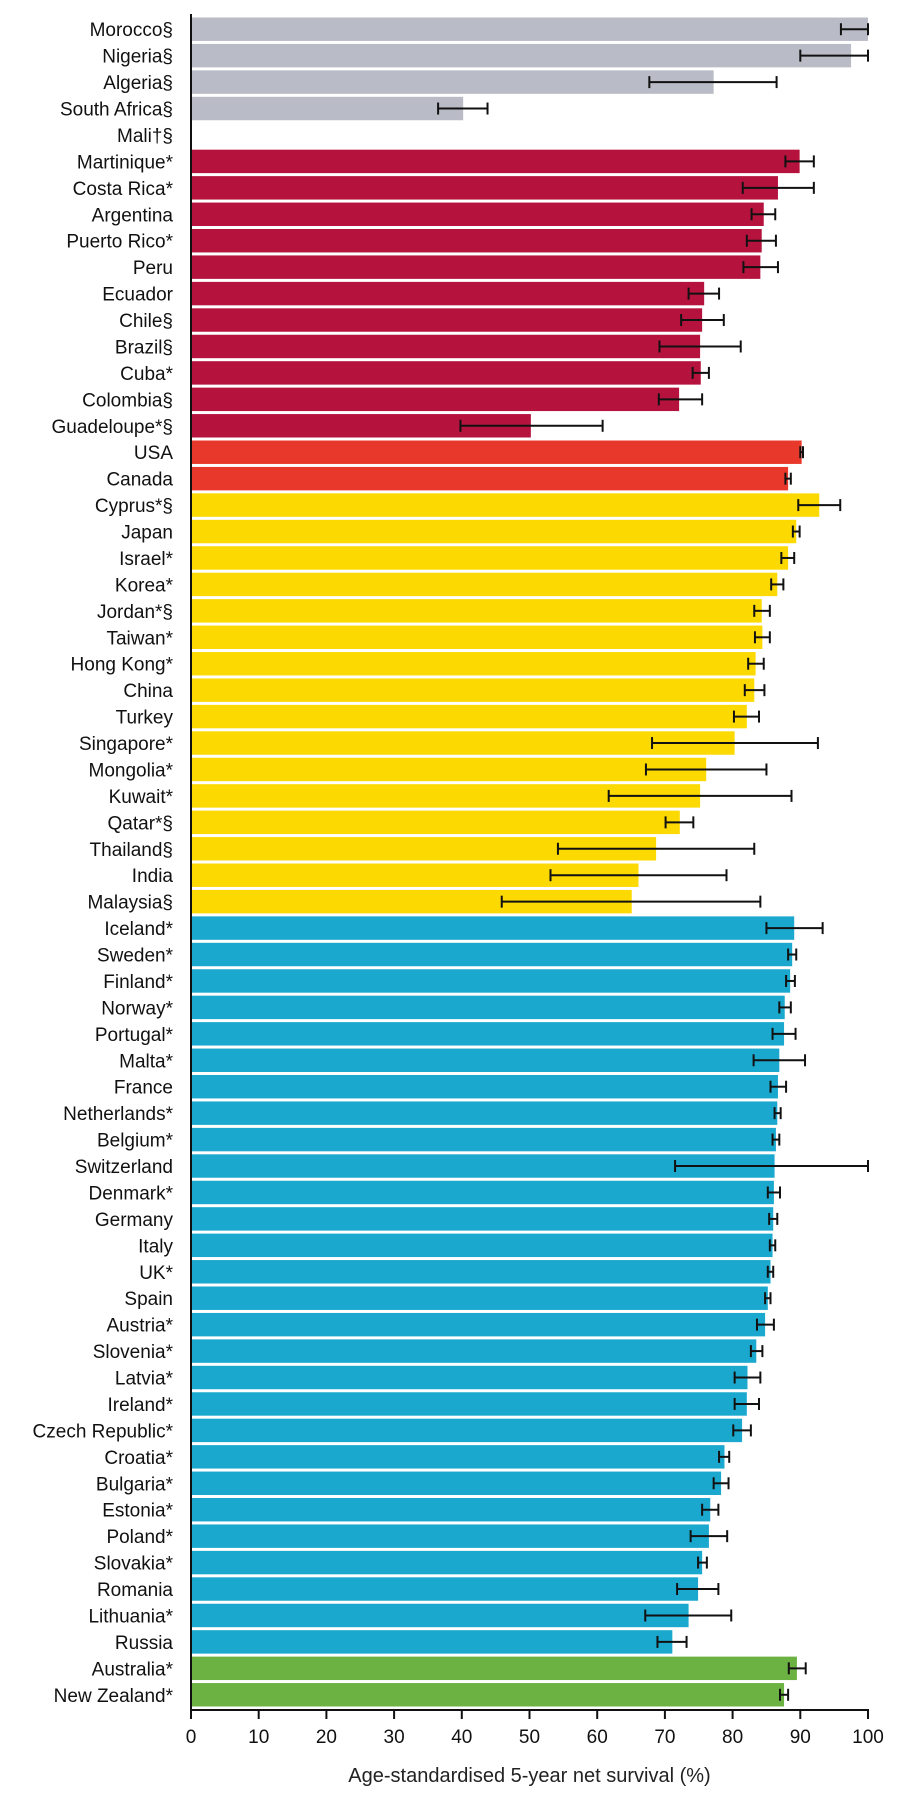 This screenshot has width=908, height=1798. What do you see at coordinates (138, 982) in the screenshot?
I see `category-label: Finland*` at bounding box center [138, 982].